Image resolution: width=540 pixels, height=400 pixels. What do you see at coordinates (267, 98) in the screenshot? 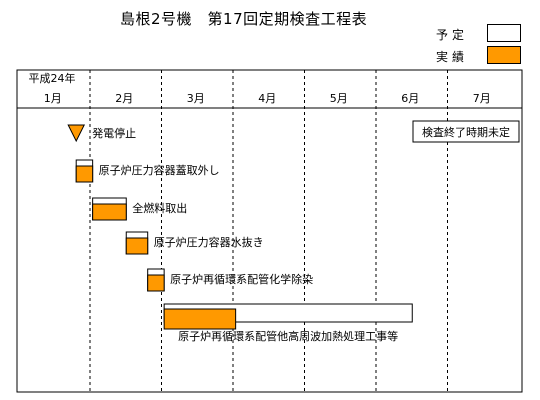
I see `month-label: 4月` at bounding box center [267, 98].